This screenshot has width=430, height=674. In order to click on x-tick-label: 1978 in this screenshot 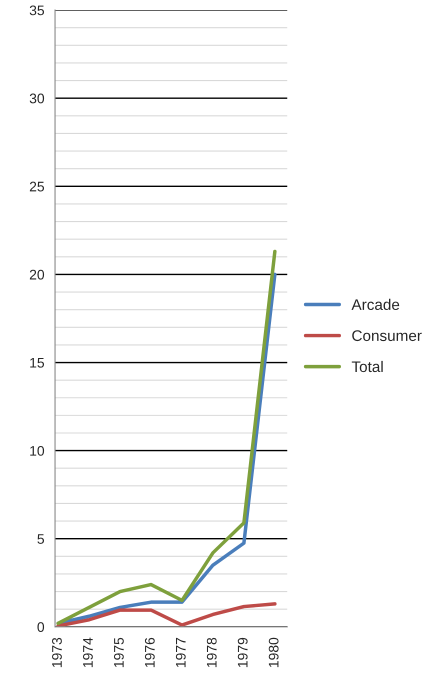, I will do `click(211, 653)`.